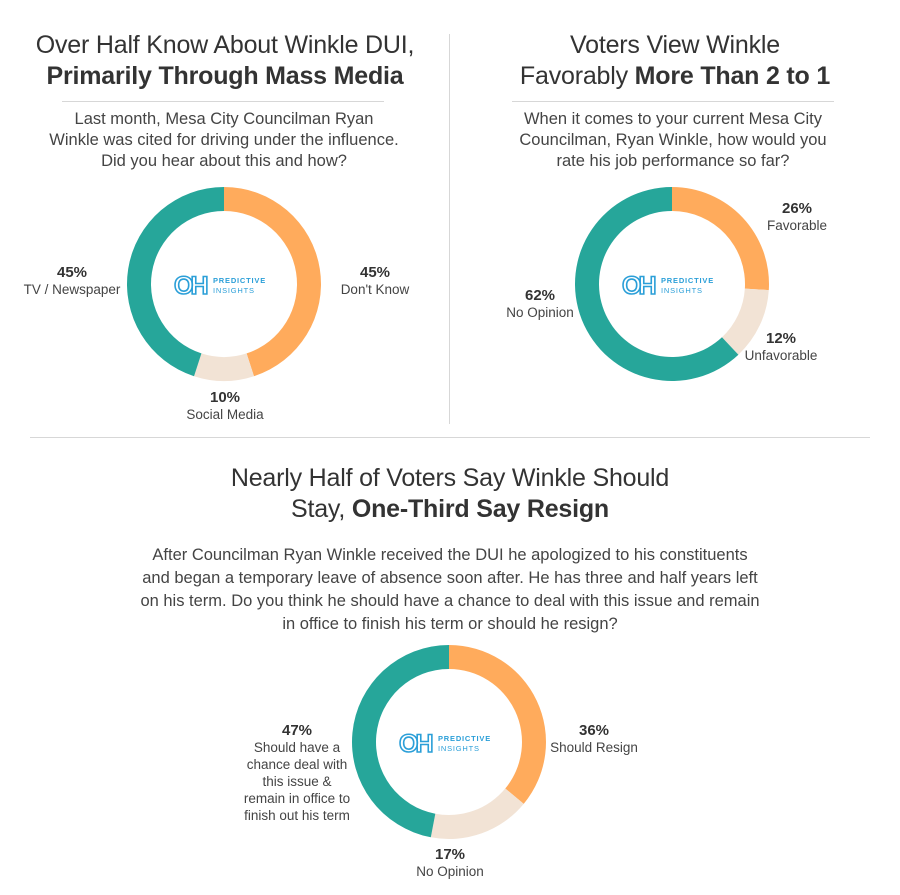 The image size is (900, 895). Describe the element at coordinates (781, 355) in the screenshot. I see `chart2-name-unfavorable: Unfavorable` at that location.